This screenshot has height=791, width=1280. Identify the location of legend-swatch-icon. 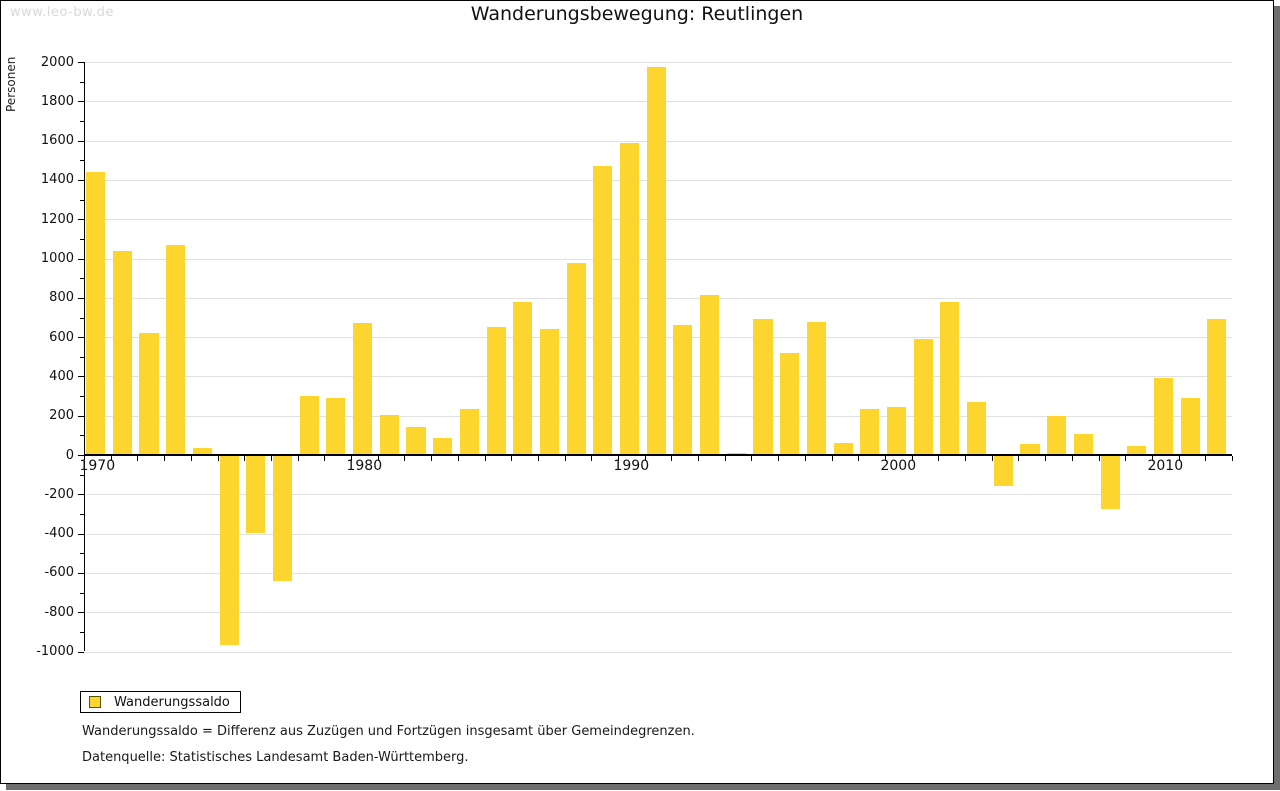
(95, 702).